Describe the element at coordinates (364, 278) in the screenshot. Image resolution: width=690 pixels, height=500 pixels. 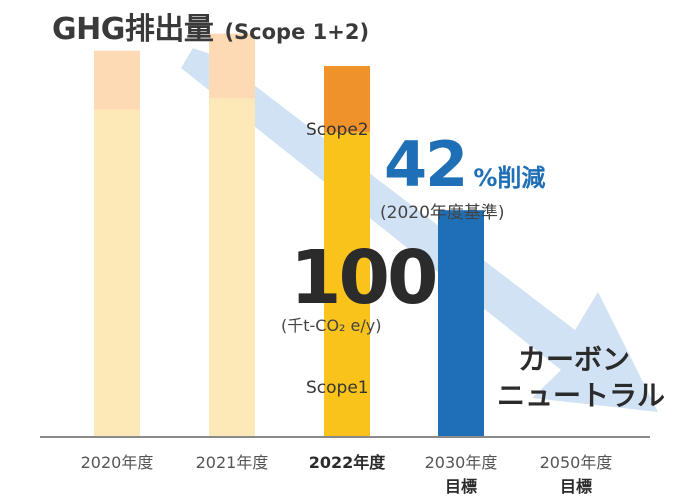
I see `emissions-2022-value: 100` at that location.